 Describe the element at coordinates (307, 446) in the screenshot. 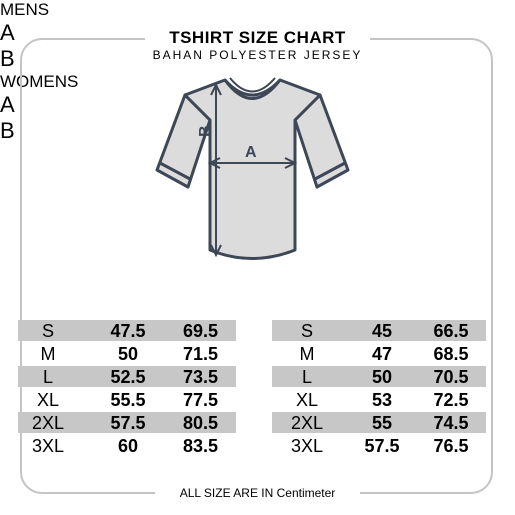

I see `womens-cell-size: 3XL` at that location.